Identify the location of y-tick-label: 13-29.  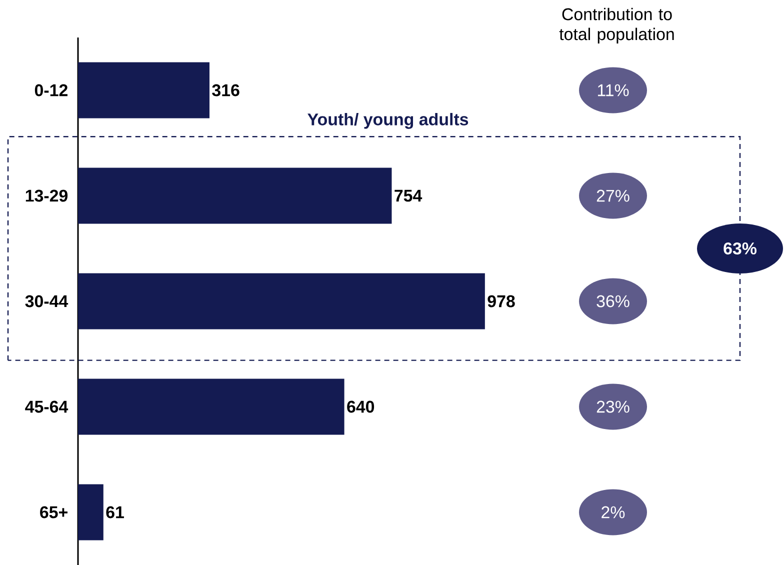
(47, 196).